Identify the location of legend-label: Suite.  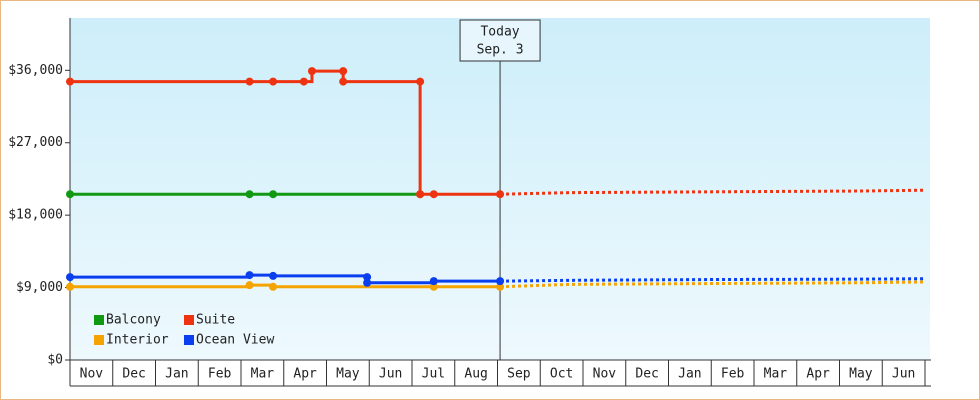
(215, 320).